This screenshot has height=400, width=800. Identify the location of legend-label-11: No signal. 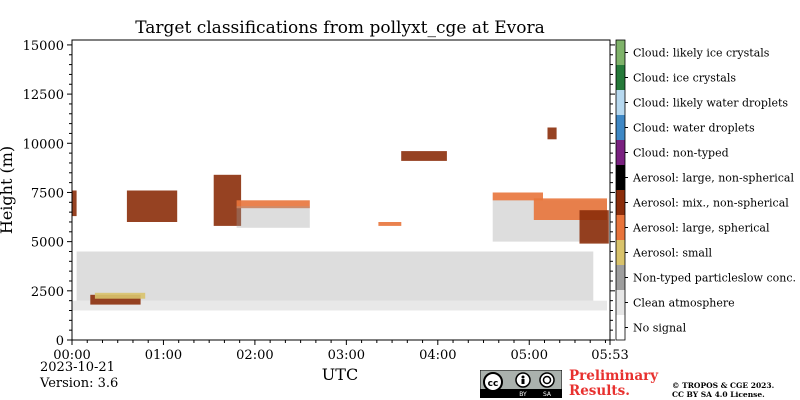
(660, 328).